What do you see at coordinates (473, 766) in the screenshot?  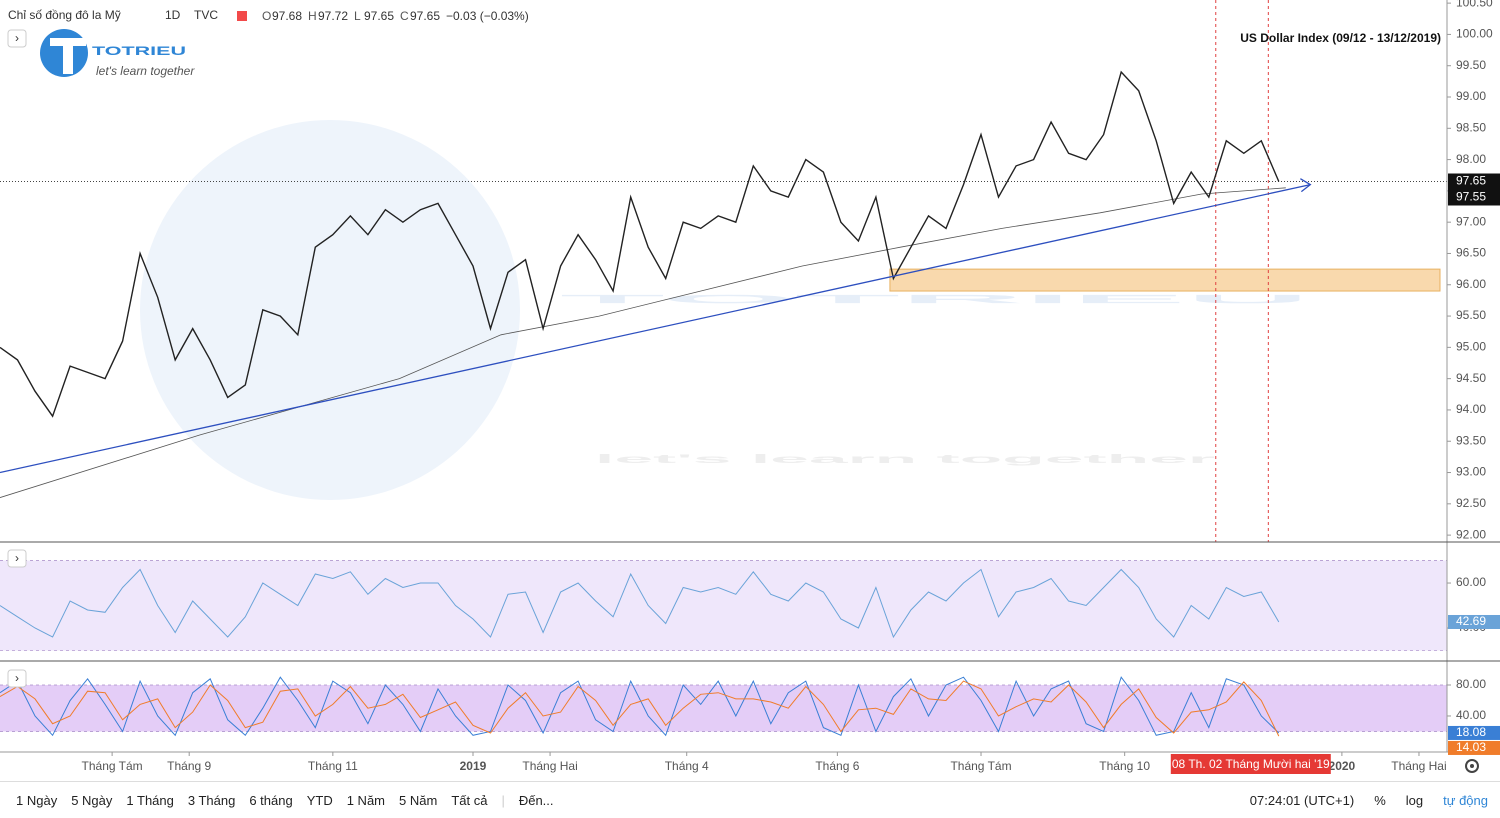 I see `x-tick-label: 2019` at bounding box center [473, 766].